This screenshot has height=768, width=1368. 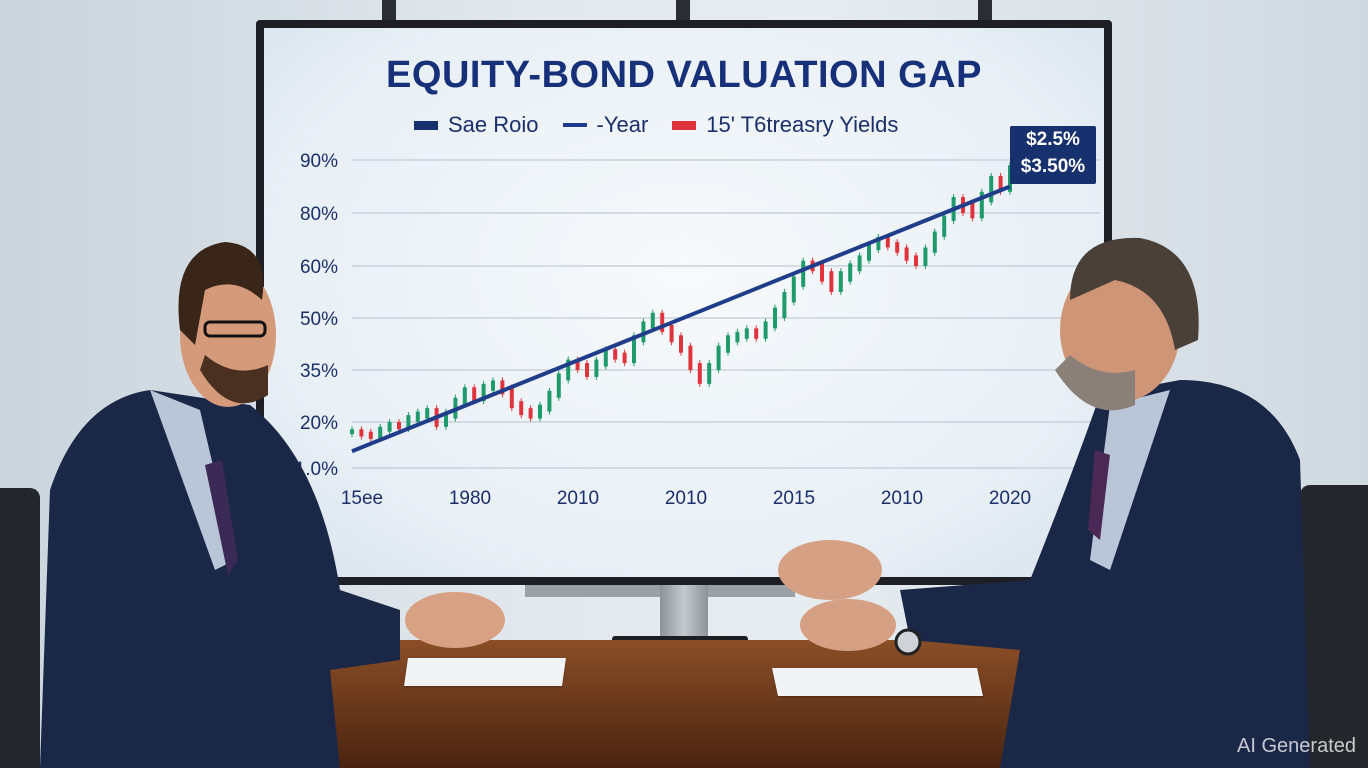 I want to click on value-callout: $2.5% $3.50%, so click(x=1053, y=155).